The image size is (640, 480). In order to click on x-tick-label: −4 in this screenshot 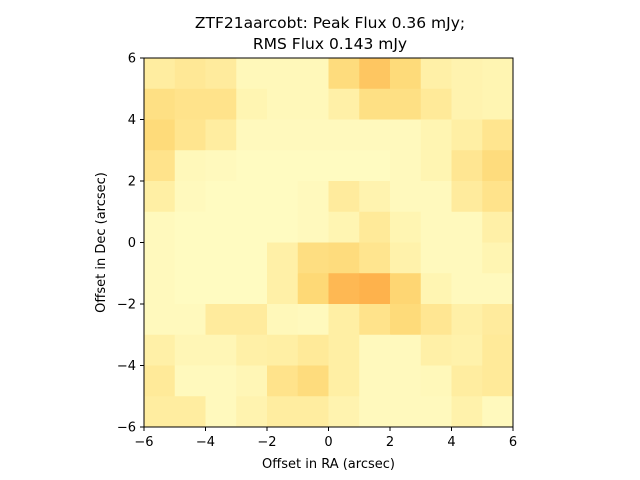, I will do `click(205, 442)`.